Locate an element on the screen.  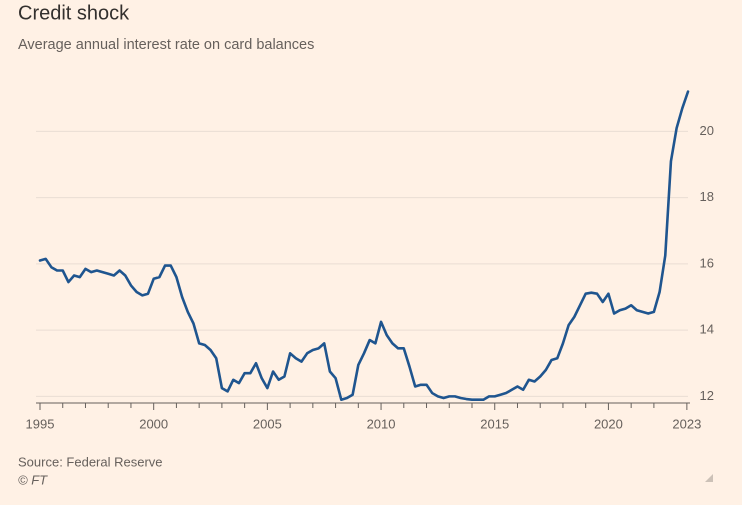
x-tick-label: 2015 is located at coordinates (494, 423).